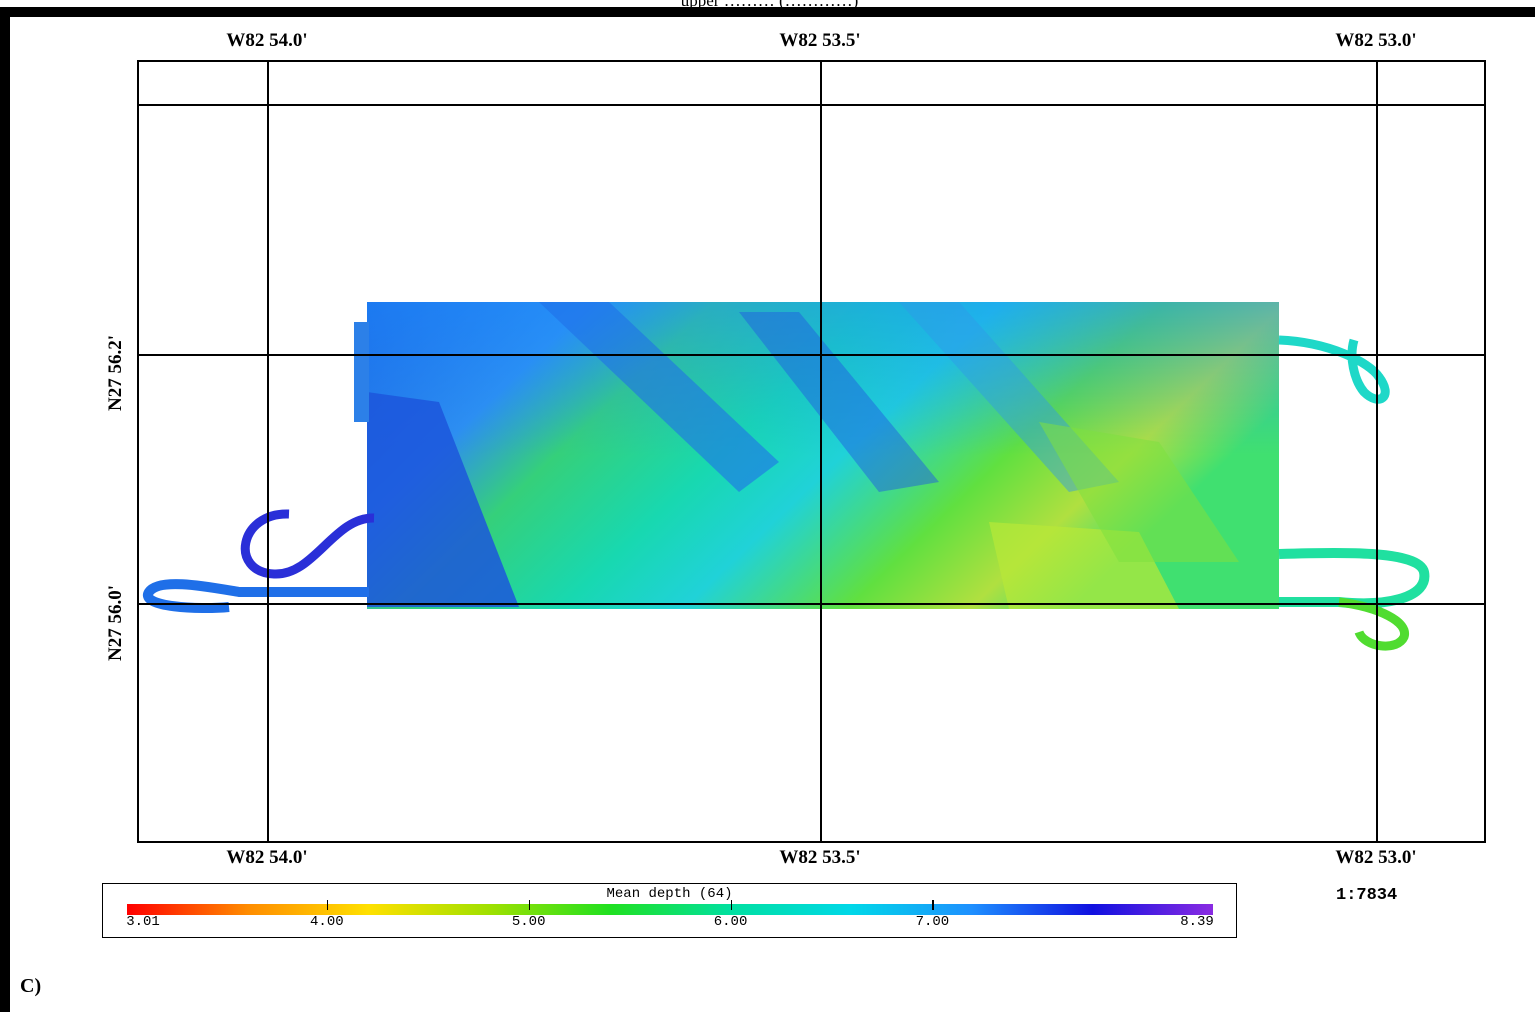  What do you see at coordinates (1376, 857) in the screenshot?
I see `lon-label-bottom-3: W82 53.0'` at bounding box center [1376, 857].